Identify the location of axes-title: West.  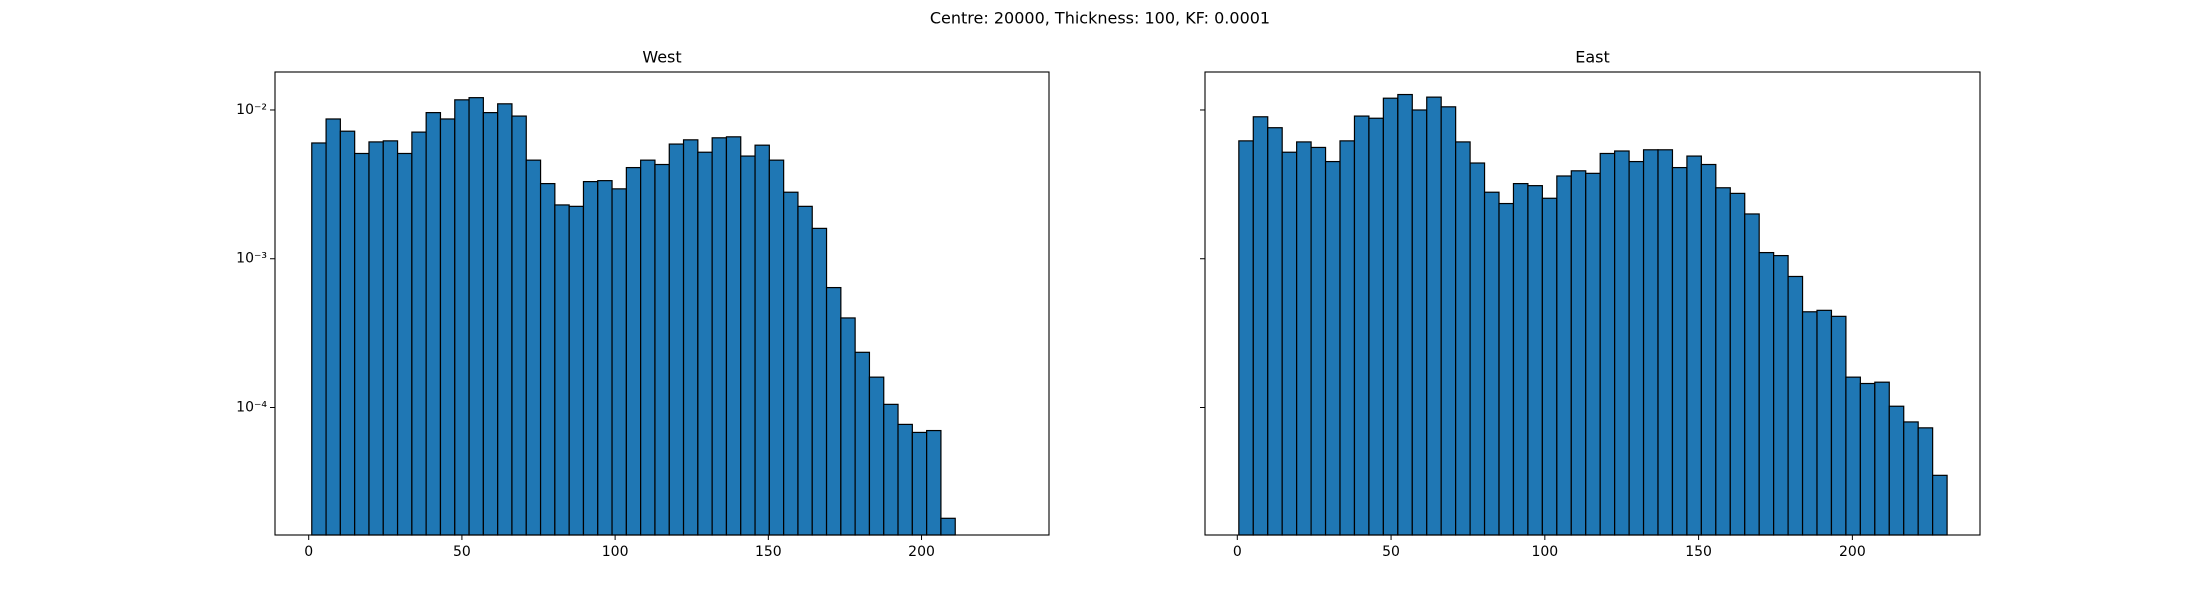
(661, 57).